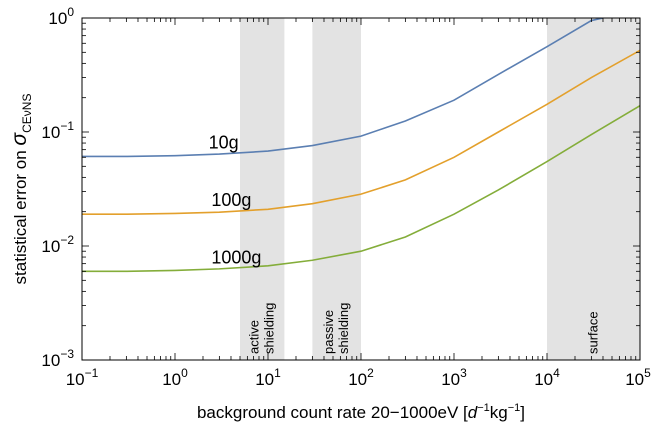 The width and height of the screenshot is (657, 428). What do you see at coordinates (82, 377) in the screenshot?
I see `x-tick-label-0: 10⁻¹` at bounding box center [82, 377].